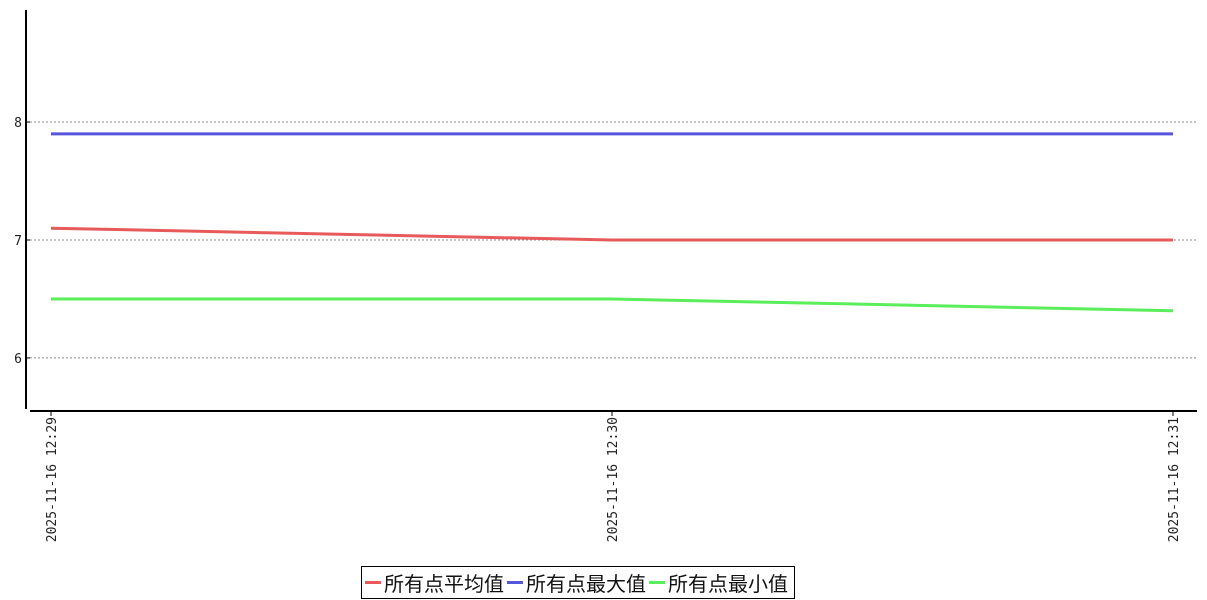  I want to click on y-tick-label: 8, so click(18, 123).